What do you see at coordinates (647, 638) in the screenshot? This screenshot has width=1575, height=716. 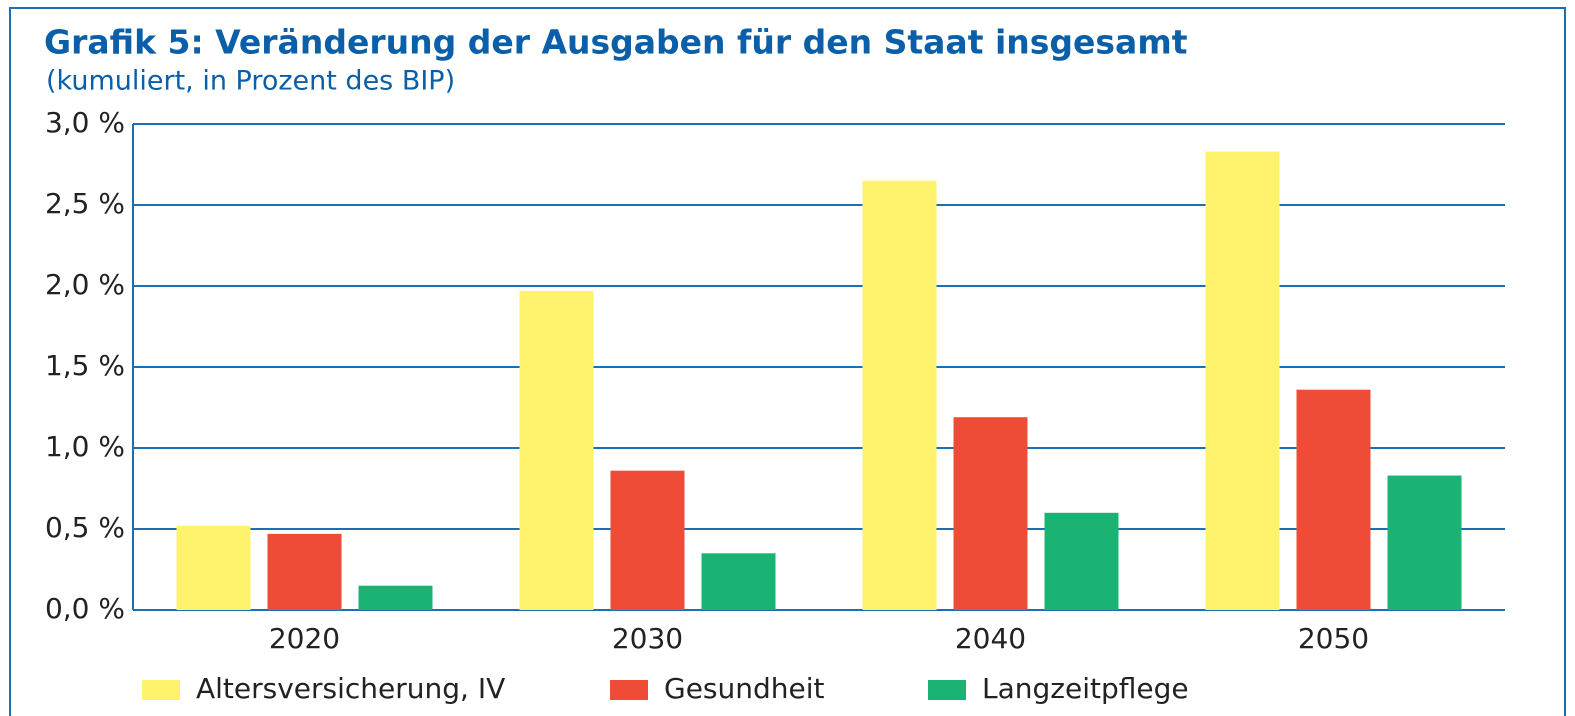 I see `x-tick-label: 2030` at bounding box center [647, 638].